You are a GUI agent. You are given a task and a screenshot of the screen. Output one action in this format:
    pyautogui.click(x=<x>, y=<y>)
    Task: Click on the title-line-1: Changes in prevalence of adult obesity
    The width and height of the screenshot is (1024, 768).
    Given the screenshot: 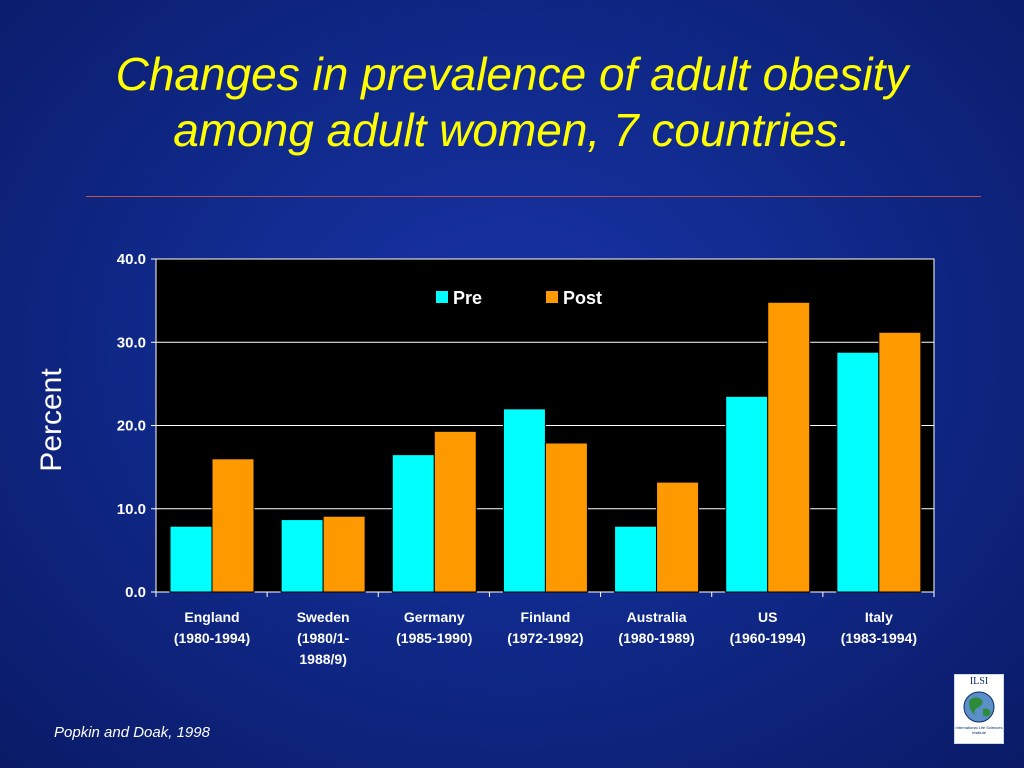 What is the action you would take?
    pyautogui.click(x=512, y=74)
    